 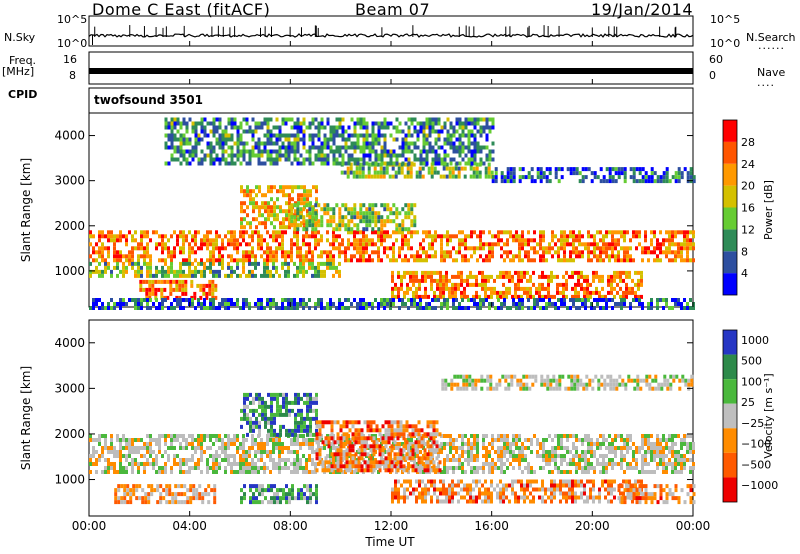 I want to click on power-cell-2043, so click(x=596, y=292).